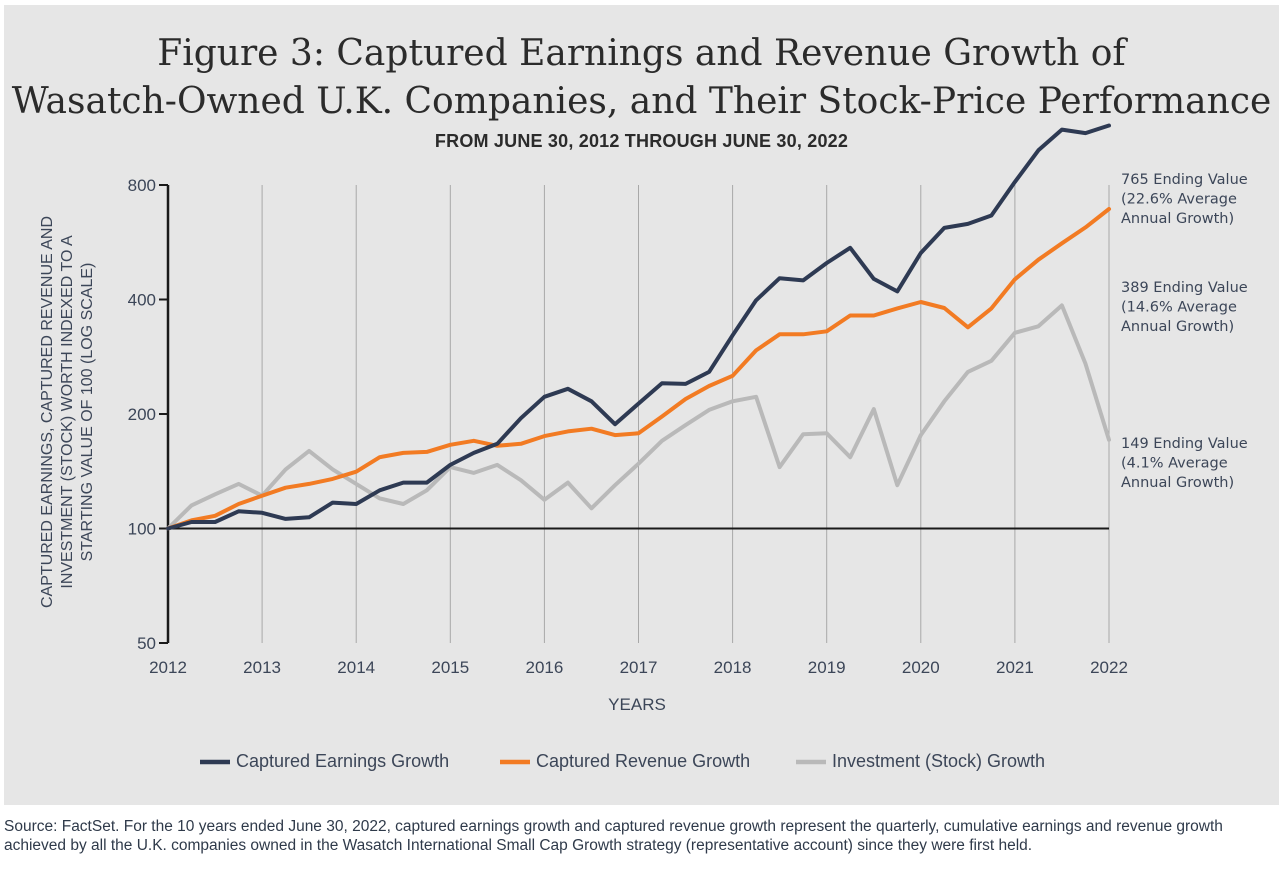 The image size is (1283, 877). Describe the element at coordinates (544, 667) in the screenshot. I see `x-tick-label: 2016` at that location.